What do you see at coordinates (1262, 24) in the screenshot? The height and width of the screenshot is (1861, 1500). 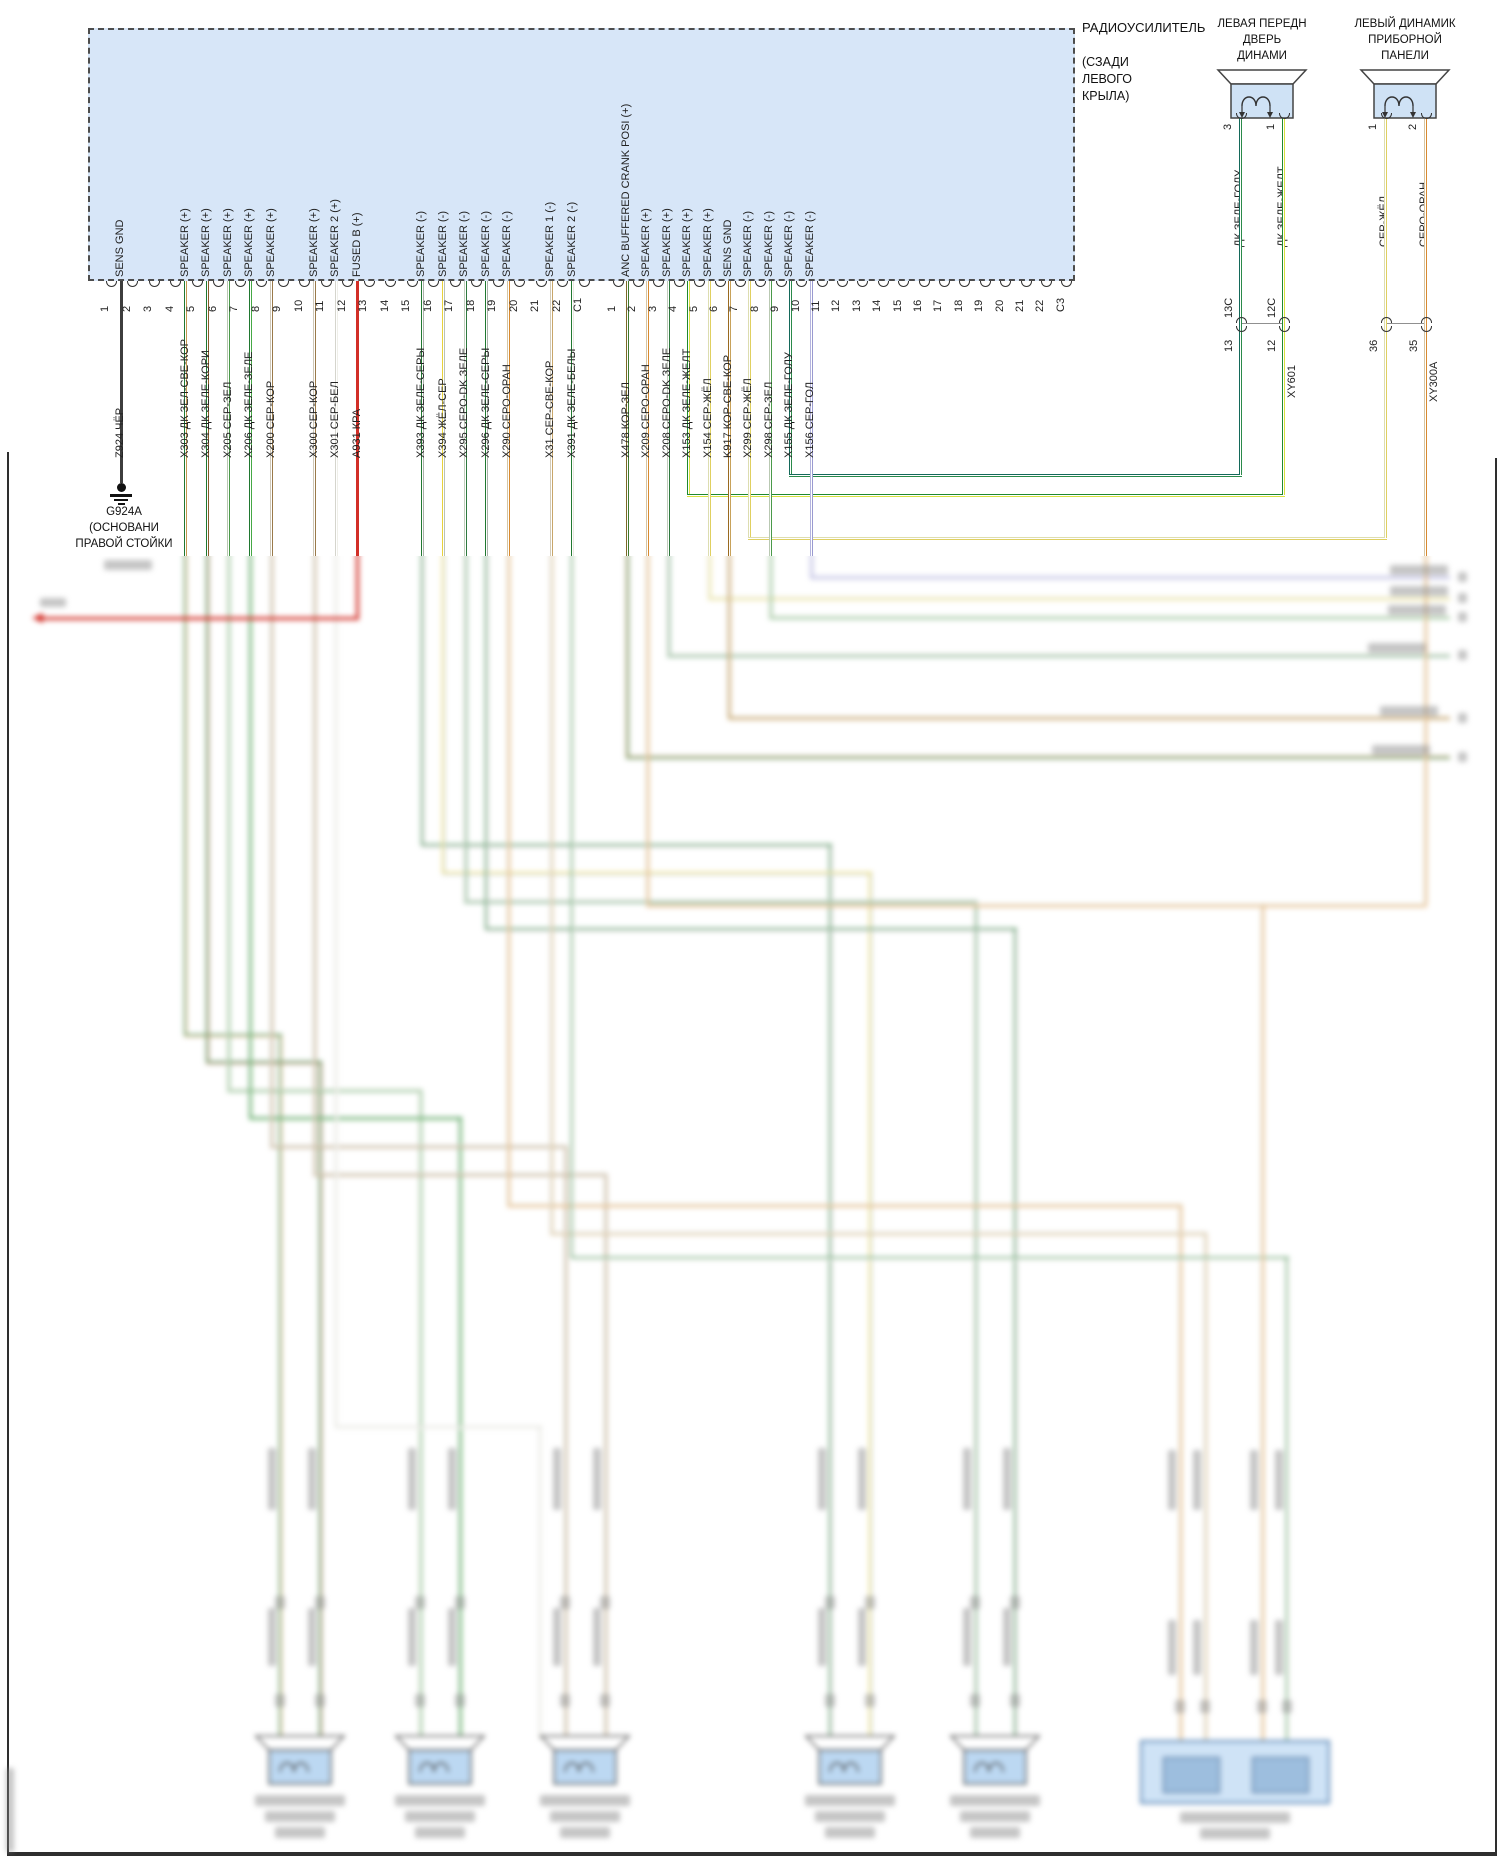 I see `door-speaker-title: ЛЕВАЯ ПЕРЕДН` at bounding box center [1262, 24].